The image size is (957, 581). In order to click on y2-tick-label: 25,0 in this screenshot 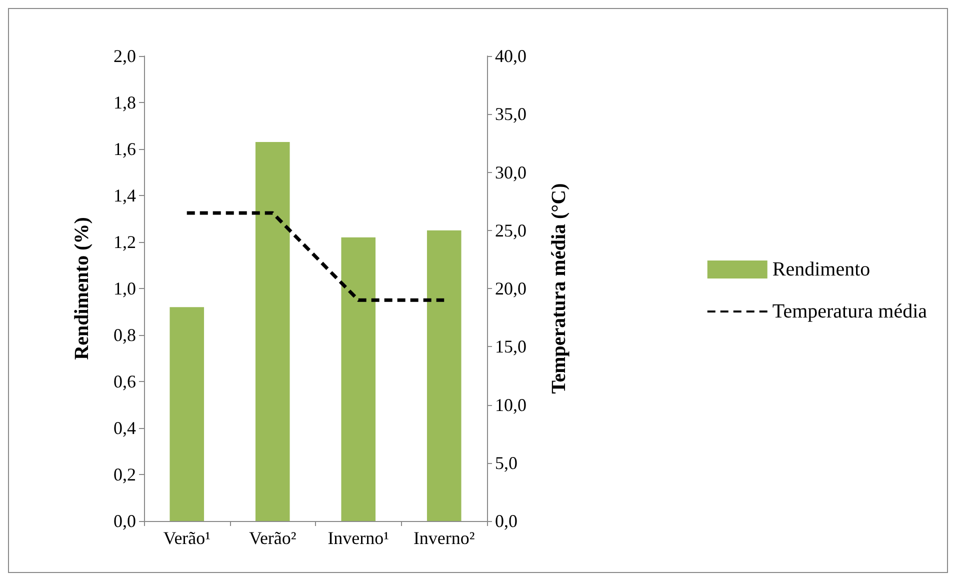, I will do `click(510, 230)`.